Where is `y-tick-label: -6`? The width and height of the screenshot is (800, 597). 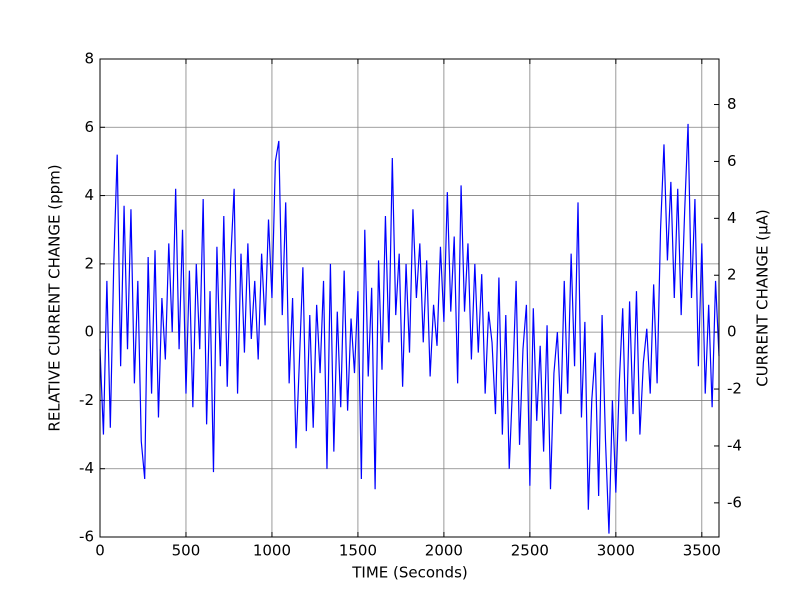 y-tick-label: -6 is located at coordinates (86, 537).